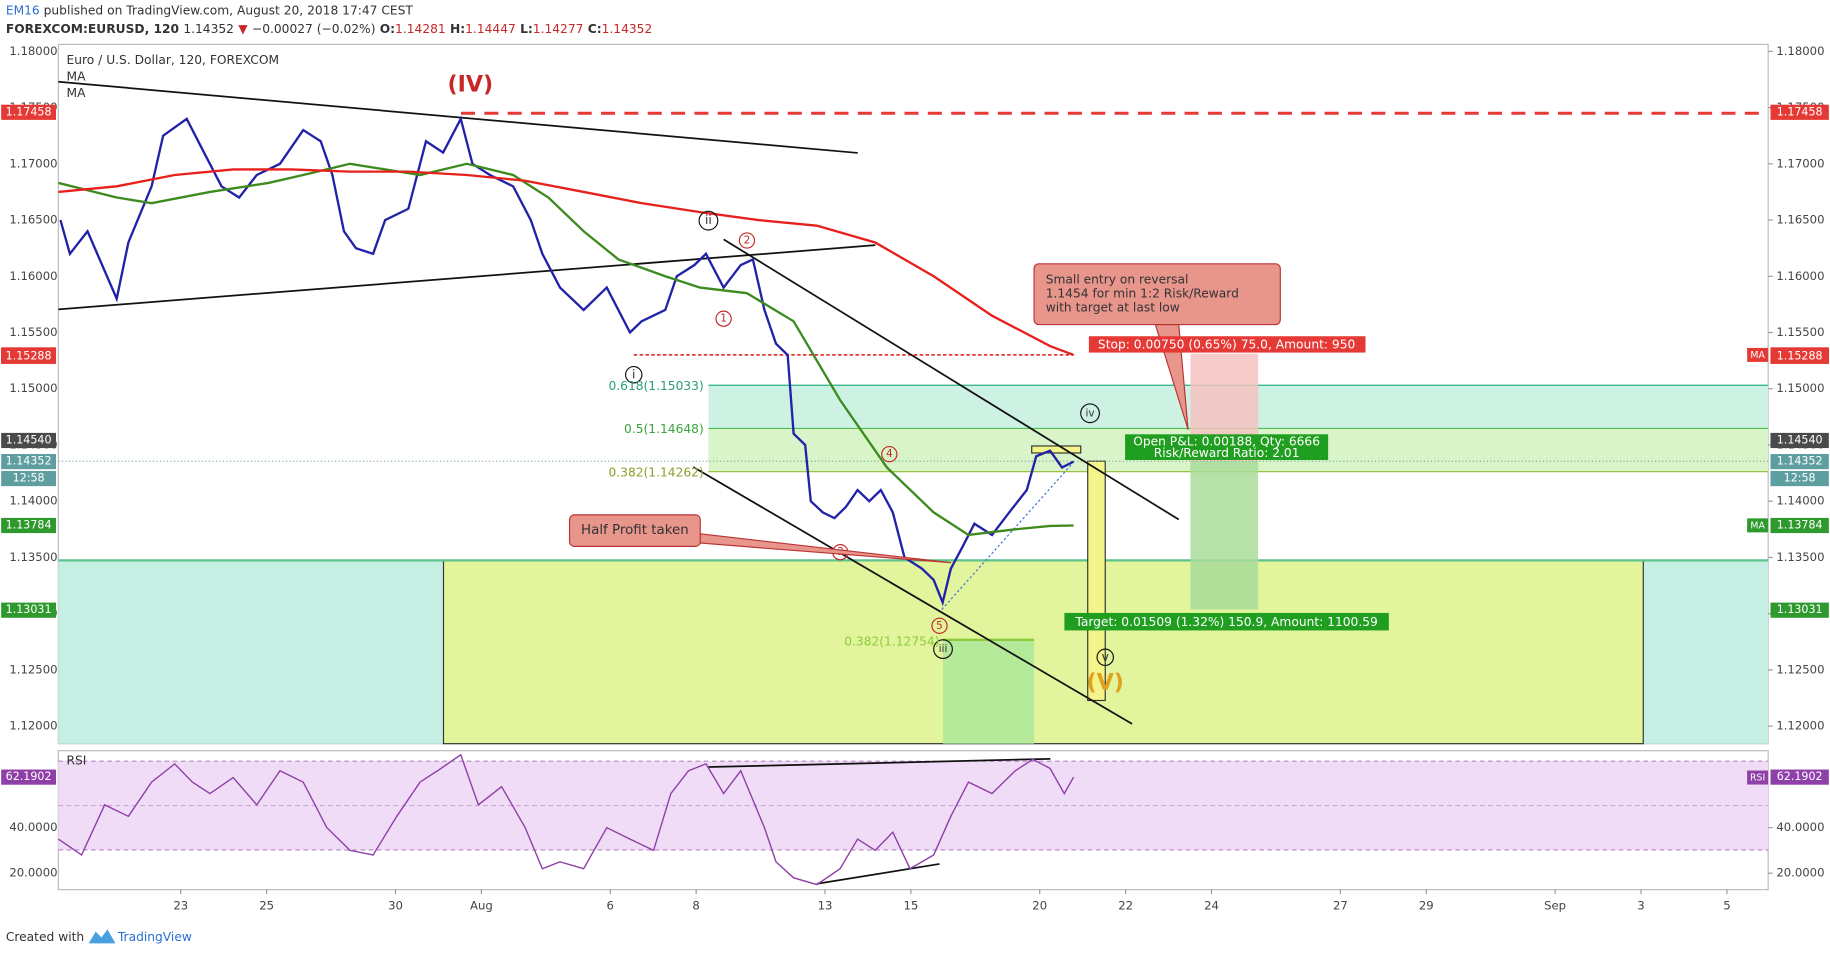 This screenshot has height=955, width=1830. Describe the element at coordinates (387, 29) in the screenshot. I see `open-label: O:` at that location.